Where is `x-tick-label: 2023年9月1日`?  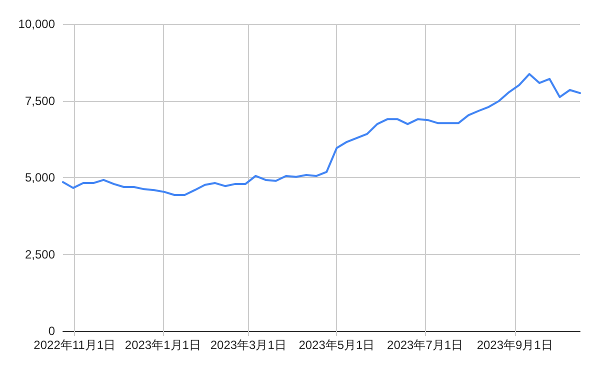 x-tick-label: 2023年9月1日 is located at coordinates (514, 345).